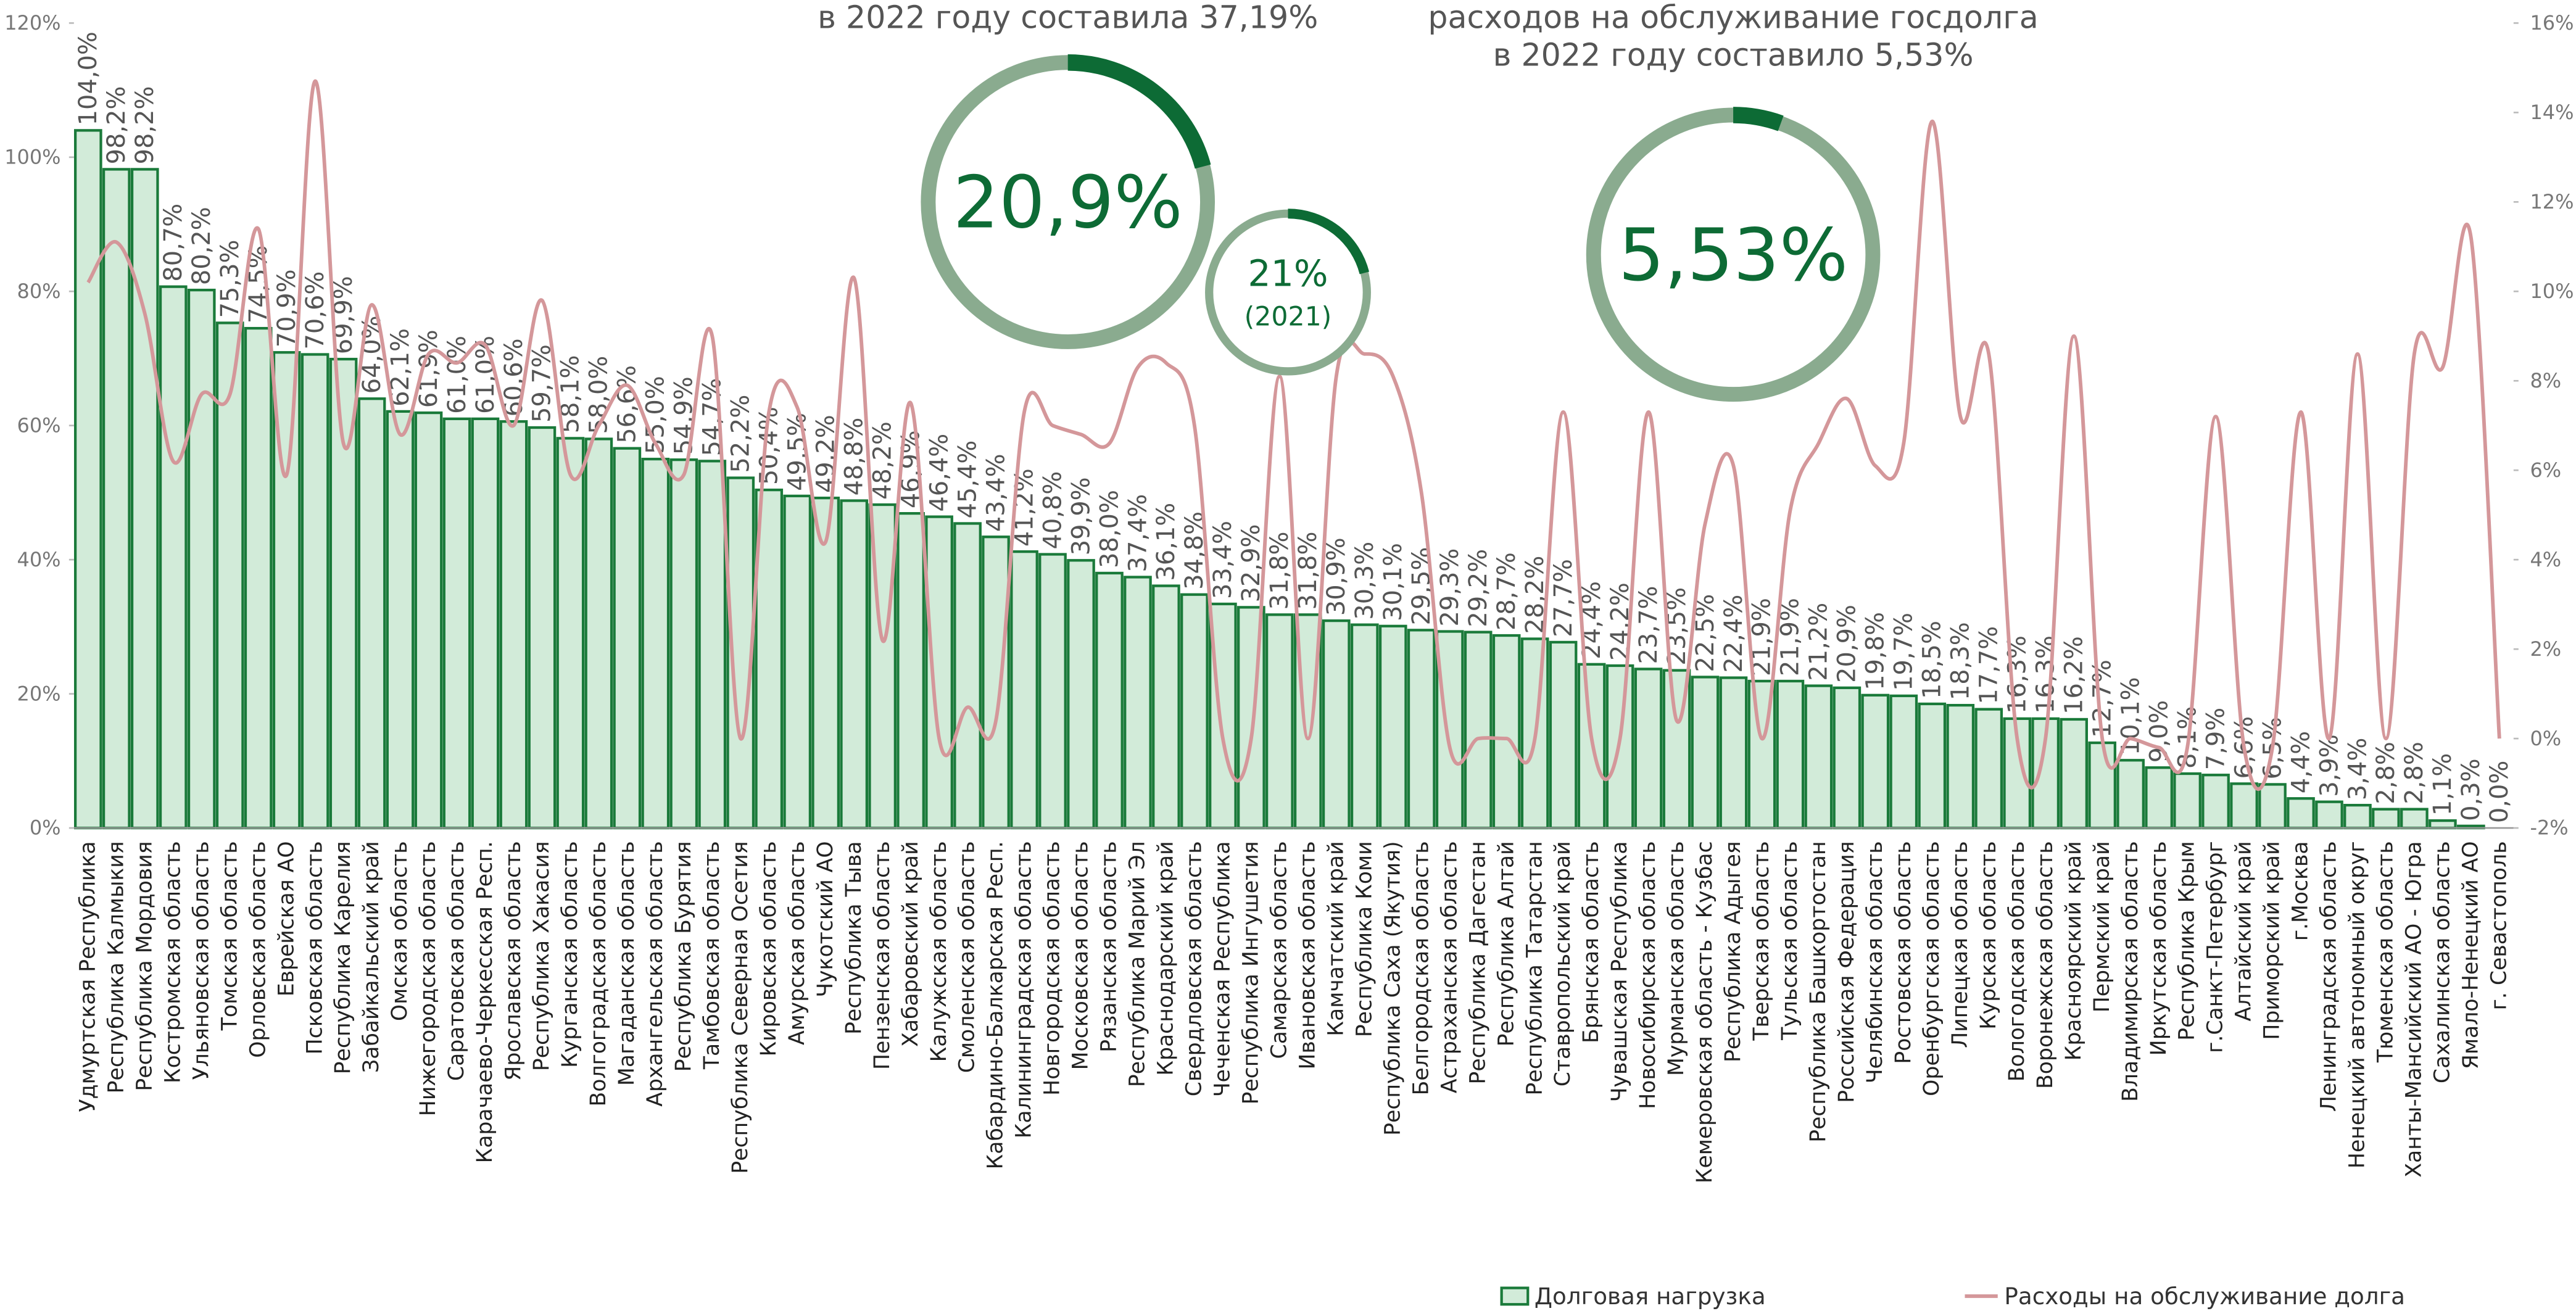 The width and height of the screenshot is (2576, 1311). I want to click on donut-label: 21%, so click(1288, 273).